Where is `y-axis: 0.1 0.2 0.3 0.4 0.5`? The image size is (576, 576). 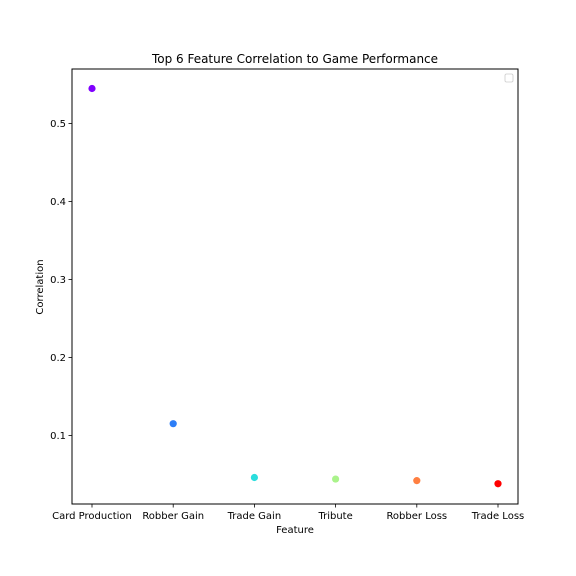 y-axis: 0.1 0.2 0.3 0.4 0.5 is located at coordinates (61, 280).